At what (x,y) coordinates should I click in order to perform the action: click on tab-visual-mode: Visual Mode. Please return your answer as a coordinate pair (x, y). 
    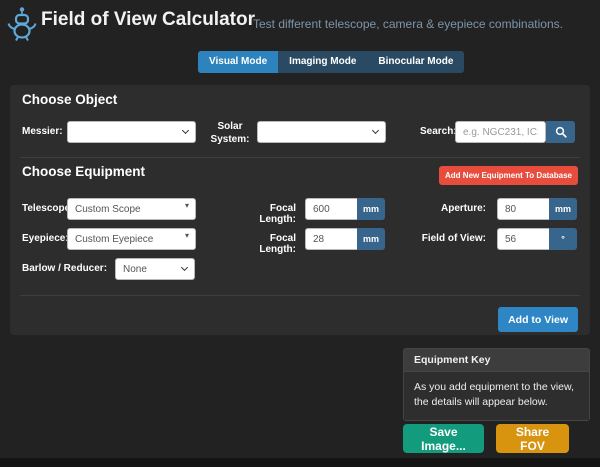
    Looking at the image, I should click on (238, 62).